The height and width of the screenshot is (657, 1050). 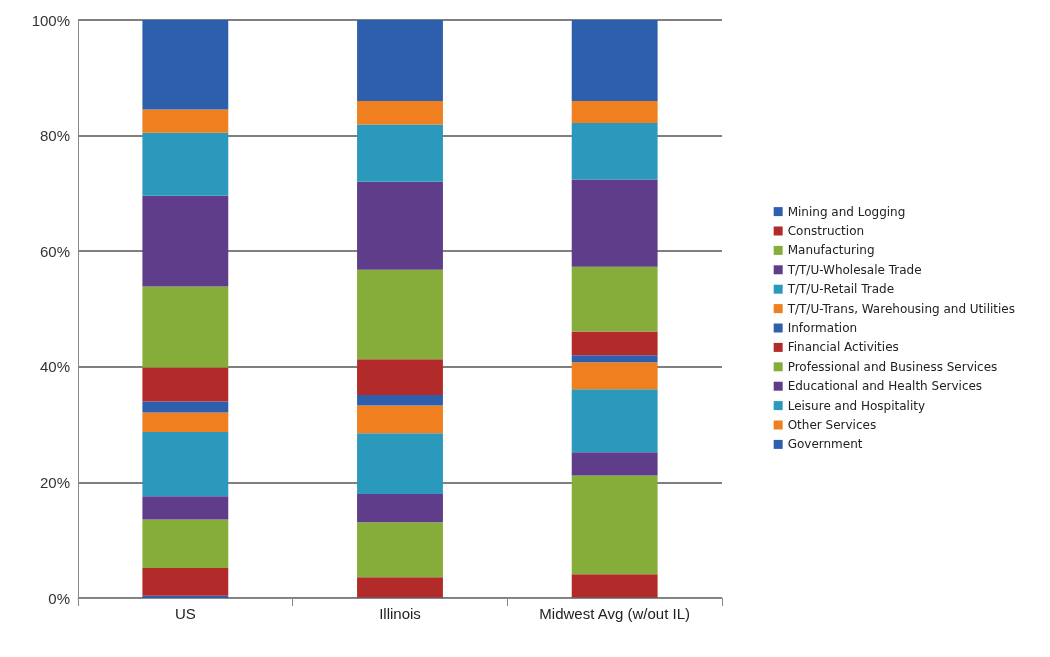 I want to click on legend-label: Government, so click(x=825, y=444).